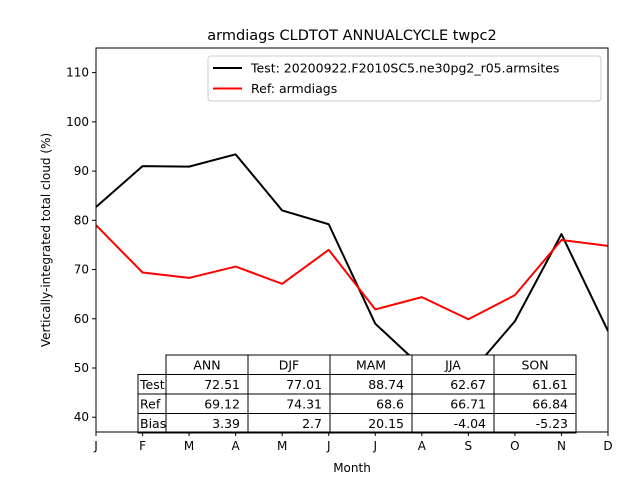  Describe the element at coordinates (152, 384) in the screenshot. I see `table-row-label: Test` at that location.